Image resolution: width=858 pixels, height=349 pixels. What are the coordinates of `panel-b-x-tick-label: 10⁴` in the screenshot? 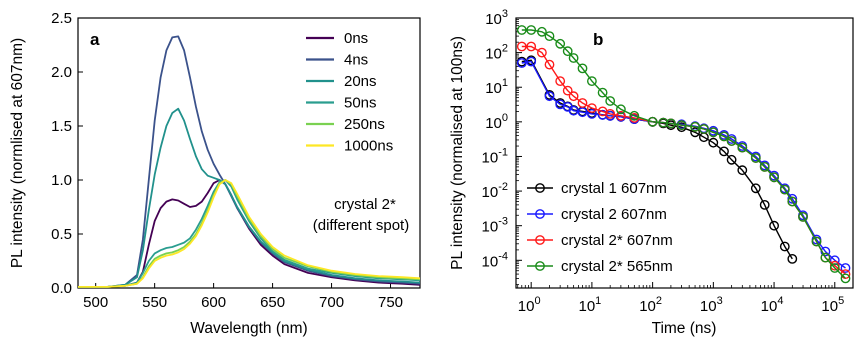 It's located at (772, 305).